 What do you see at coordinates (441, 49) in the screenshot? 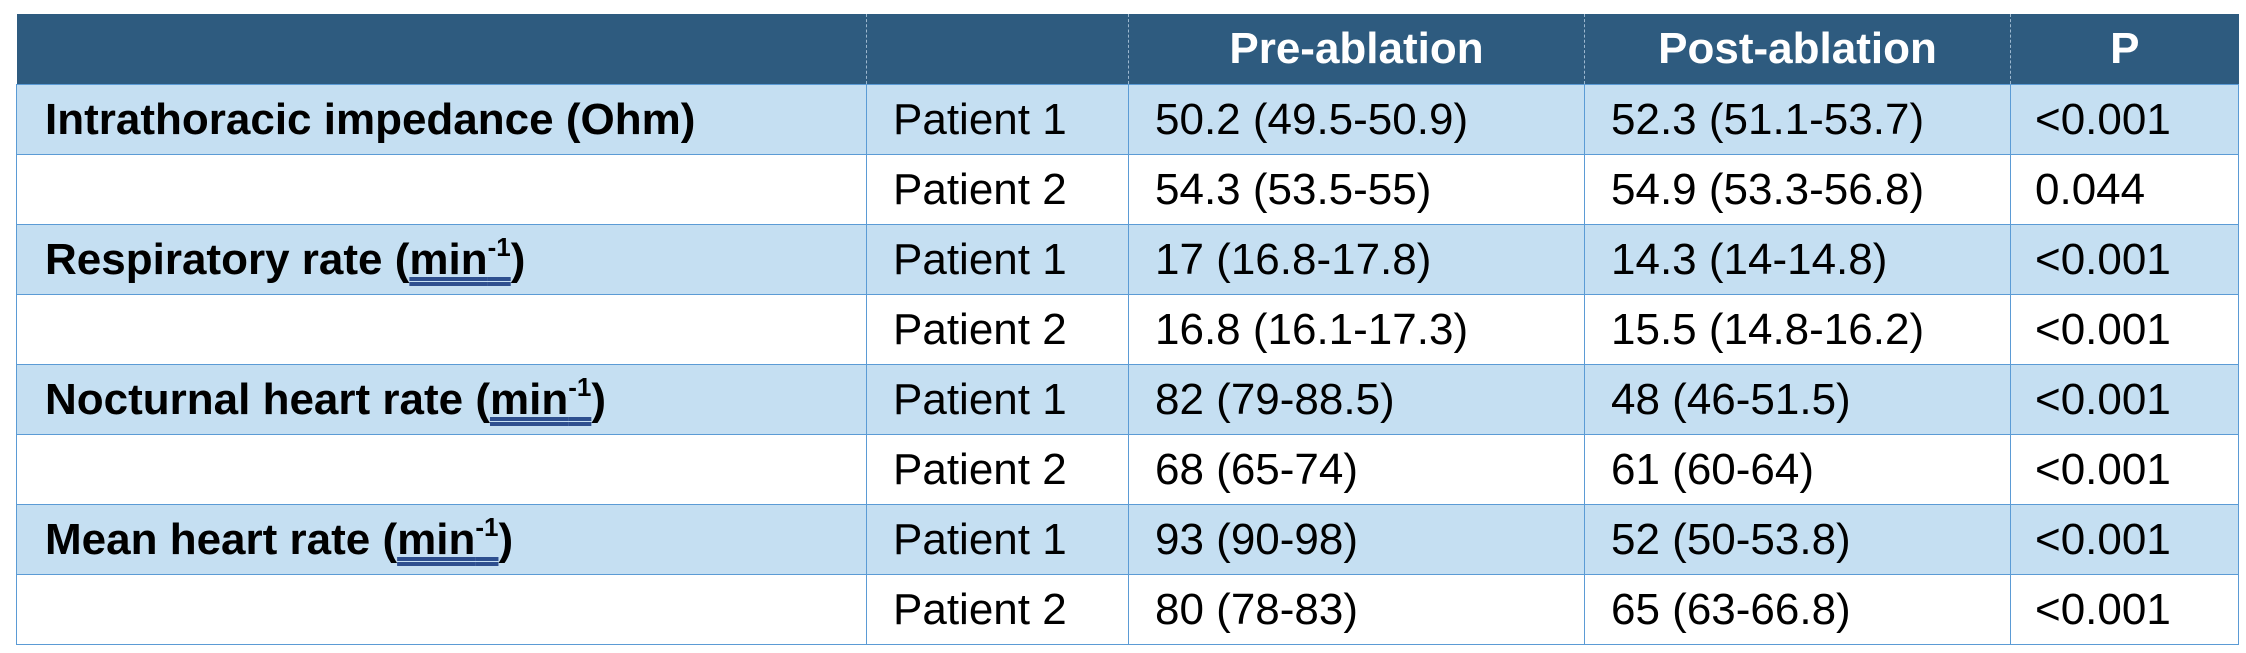
I see `header-metric` at bounding box center [441, 49].